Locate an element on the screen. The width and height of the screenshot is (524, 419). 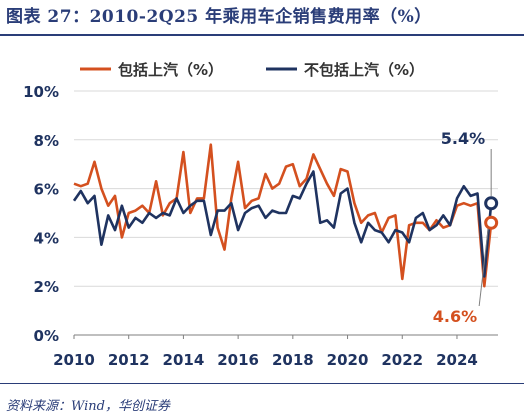
legend-label-series-2: 不包括上汽（%） is located at coordinates (364, 70).